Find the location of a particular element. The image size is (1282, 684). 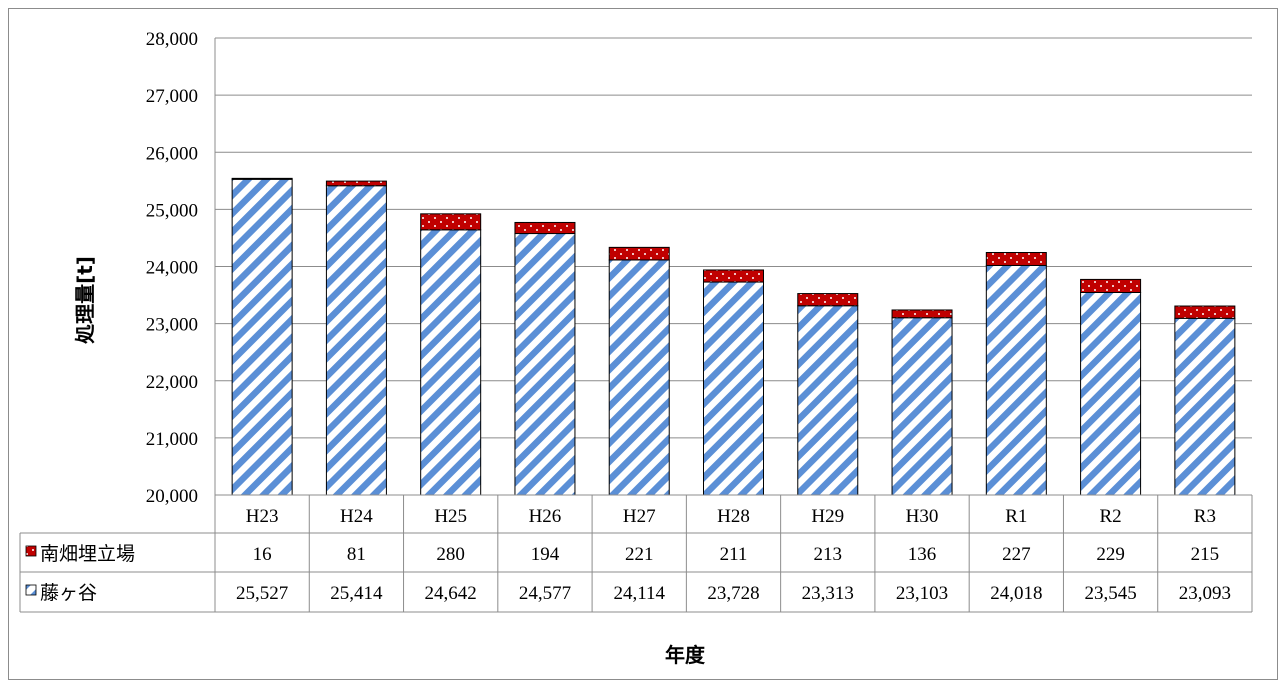

data-label-fujigaya: 23,545 is located at coordinates (1110, 593).